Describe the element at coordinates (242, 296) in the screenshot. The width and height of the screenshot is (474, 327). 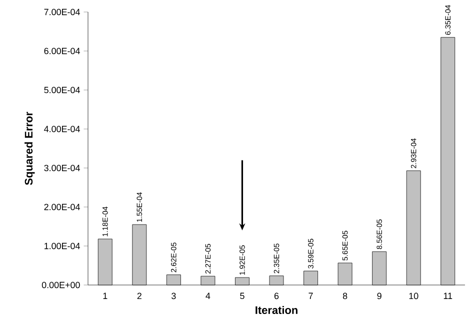
I see `x-tick-label: 5` at that location.